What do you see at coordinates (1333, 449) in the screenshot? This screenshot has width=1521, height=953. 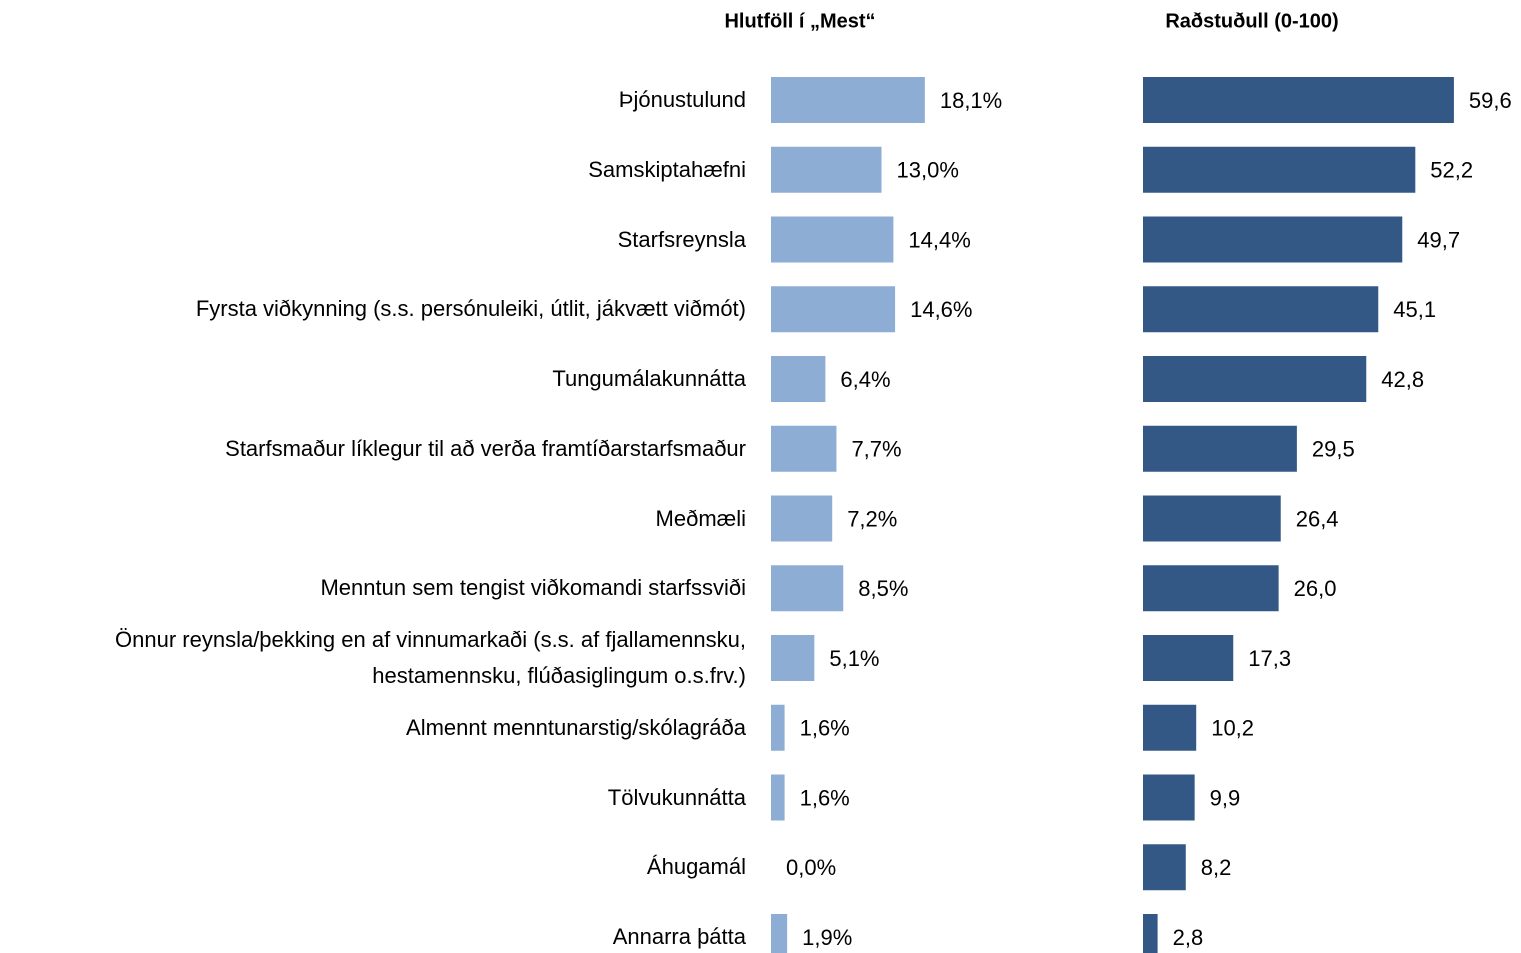 I see `value-label: 29,5` at bounding box center [1333, 449].